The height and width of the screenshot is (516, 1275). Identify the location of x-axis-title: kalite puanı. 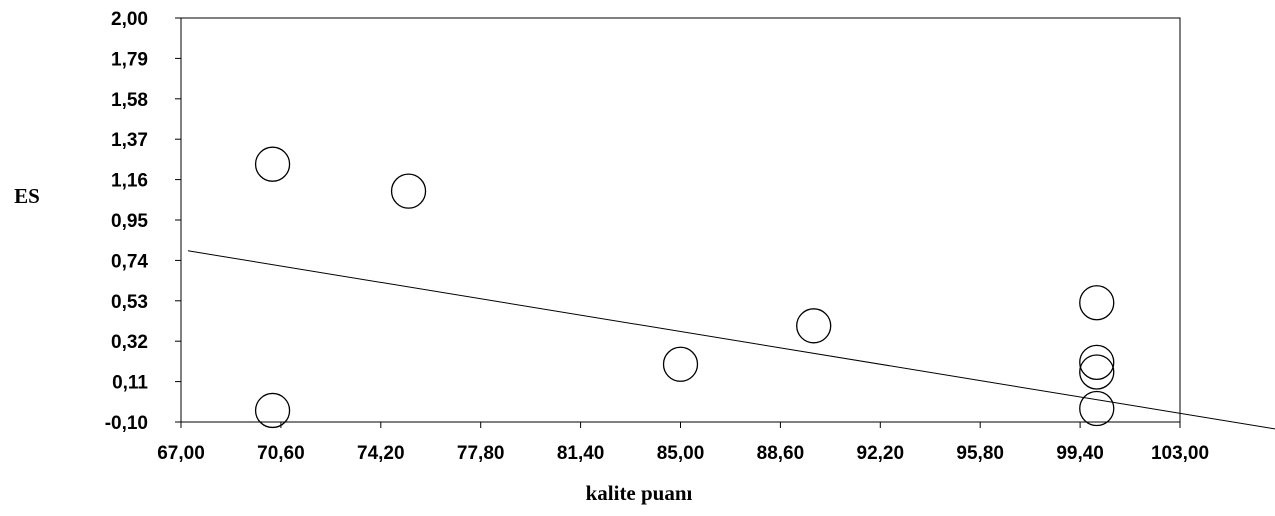
(639, 493).